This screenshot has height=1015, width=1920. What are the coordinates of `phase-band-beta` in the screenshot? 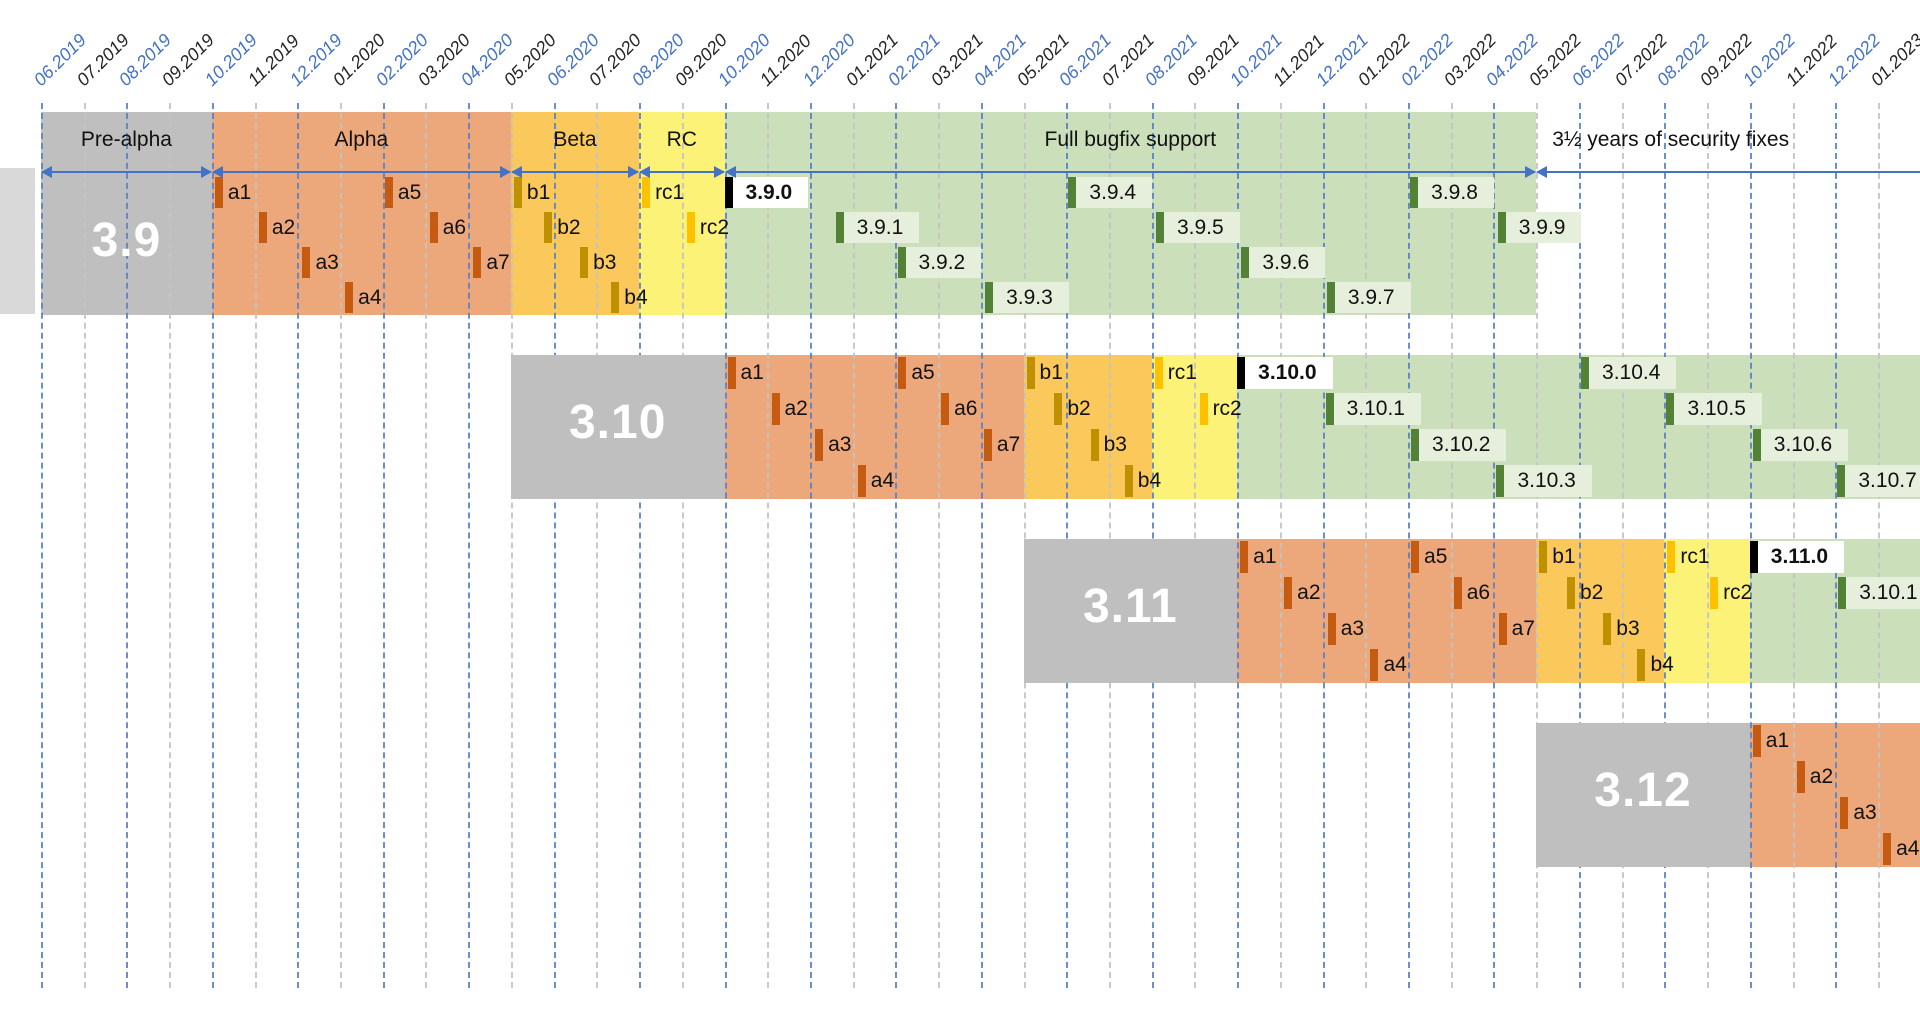 It's located at (575, 213).